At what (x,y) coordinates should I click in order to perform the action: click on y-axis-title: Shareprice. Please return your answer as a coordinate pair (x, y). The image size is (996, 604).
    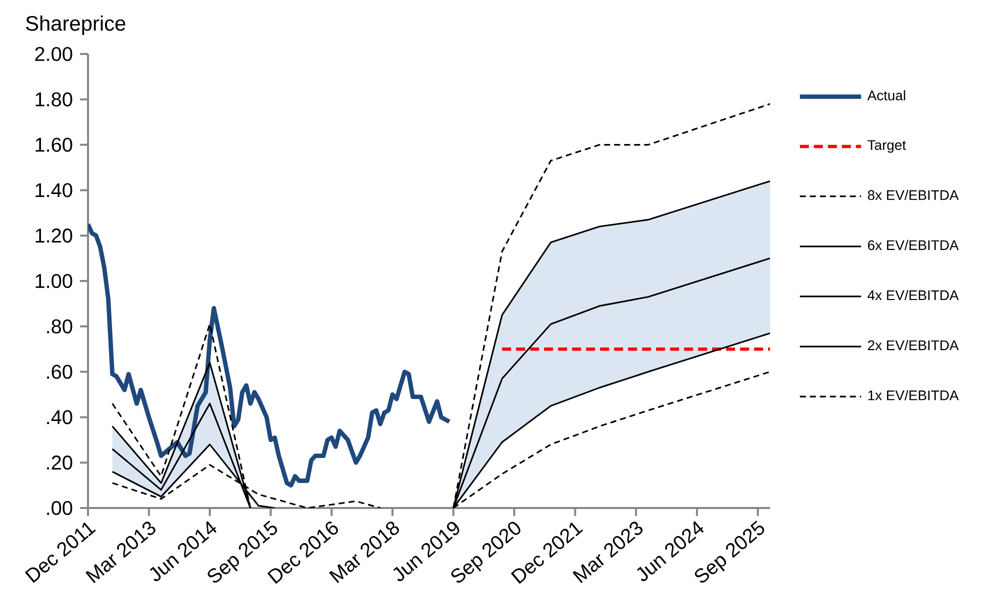
    Looking at the image, I should click on (76, 25).